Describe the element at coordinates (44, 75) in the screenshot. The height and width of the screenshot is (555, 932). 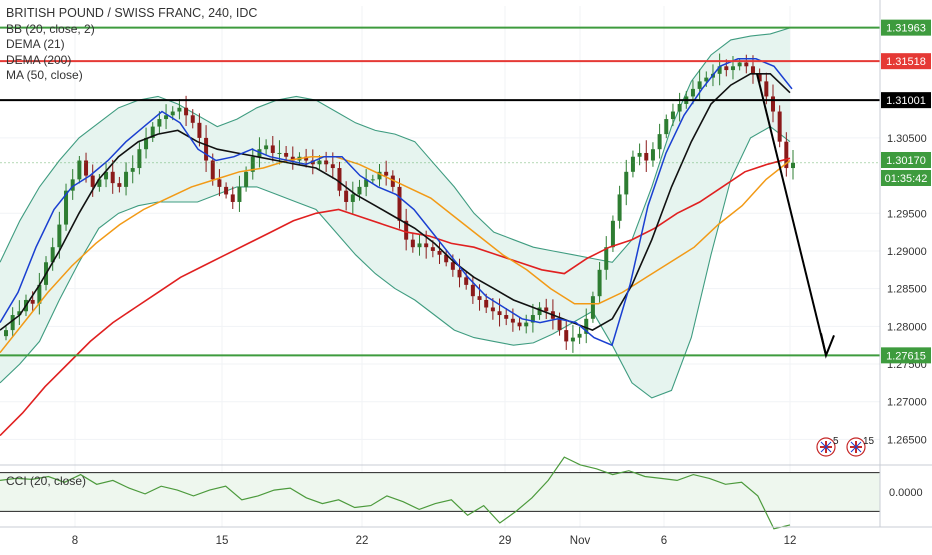
I see `legend-ma50: MA (50, close)` at that location.